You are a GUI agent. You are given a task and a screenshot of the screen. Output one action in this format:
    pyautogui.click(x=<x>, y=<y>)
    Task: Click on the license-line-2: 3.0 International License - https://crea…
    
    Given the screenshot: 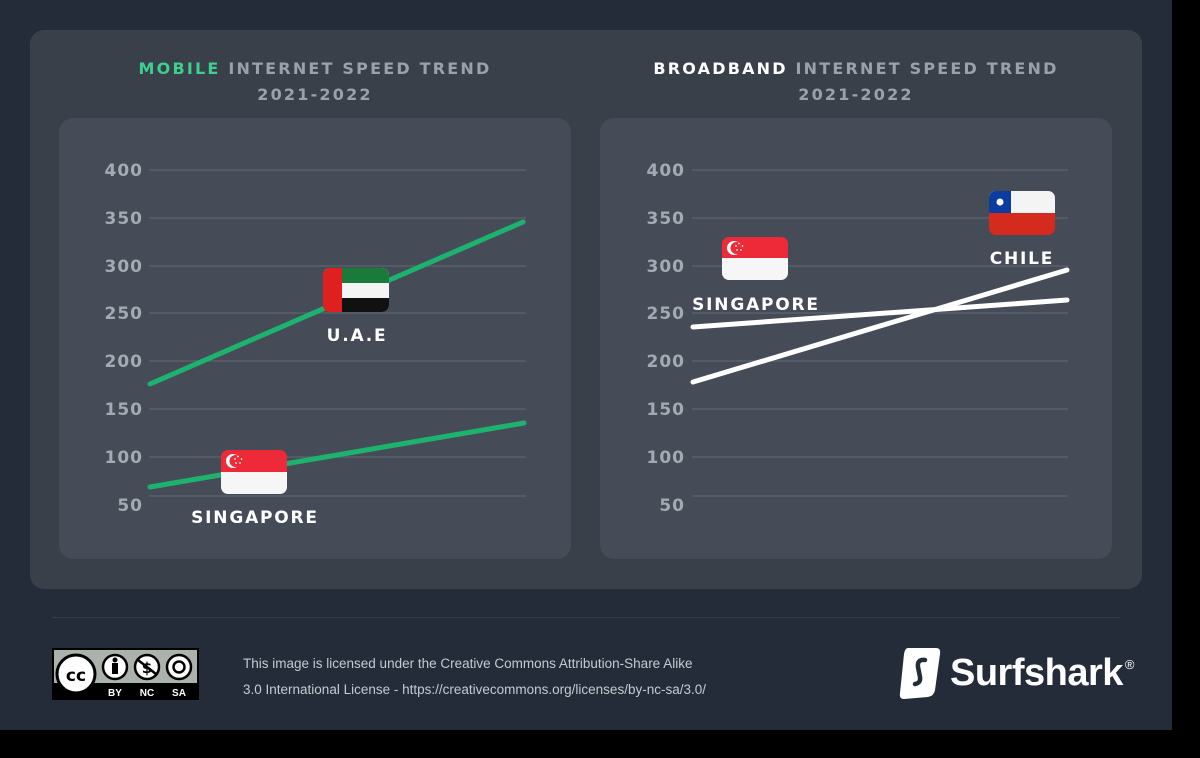 What is the action you would take?
    pyautogui.click(x=474, y=689)
    